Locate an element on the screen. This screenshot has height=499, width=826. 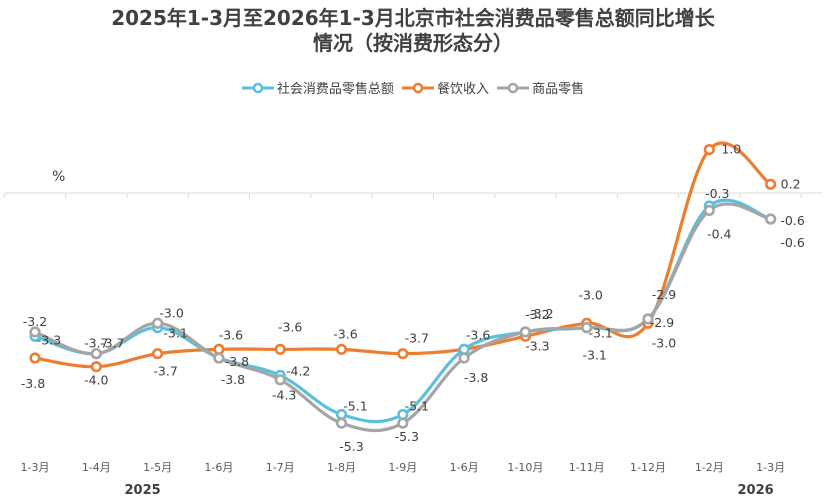
data-label-total: -2.9 is located at coordinates (662, 322).